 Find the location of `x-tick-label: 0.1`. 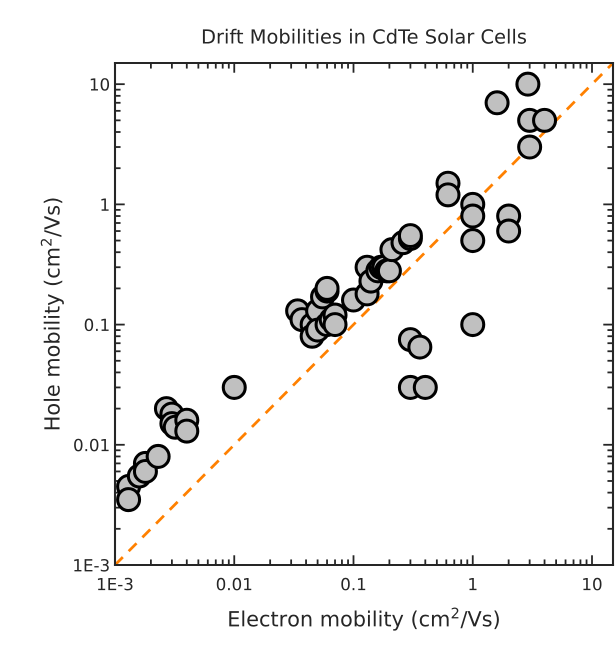

x-tick-label: 0.1 is located at coordinates (353, 584).